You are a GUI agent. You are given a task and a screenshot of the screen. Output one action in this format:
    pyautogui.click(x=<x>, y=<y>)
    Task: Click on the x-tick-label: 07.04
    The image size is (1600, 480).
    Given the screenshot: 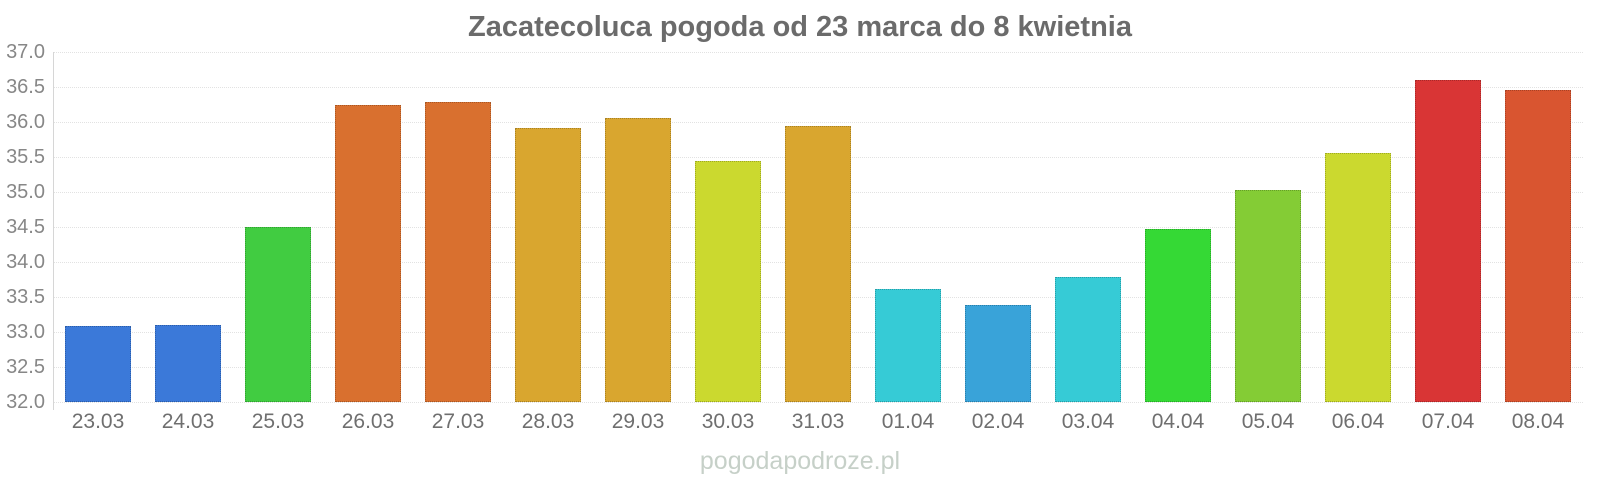 What is the action you would take?
    pyautogui.click(x=1448, y=421)
    